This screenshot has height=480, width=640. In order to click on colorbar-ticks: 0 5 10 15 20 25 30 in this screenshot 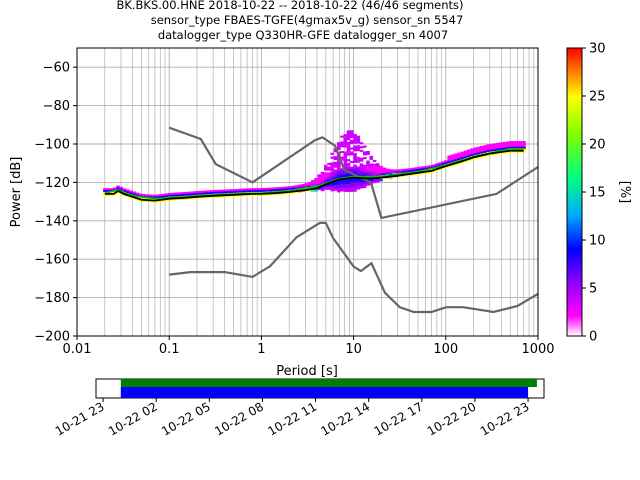, I will do `click(594, 193)`.